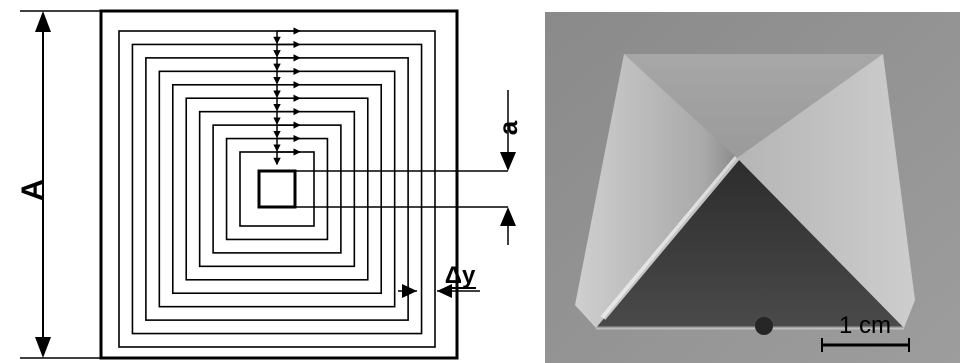  Describe the element at coordinates (277, 189) in the screenshot. I see `inner-square` at that location.